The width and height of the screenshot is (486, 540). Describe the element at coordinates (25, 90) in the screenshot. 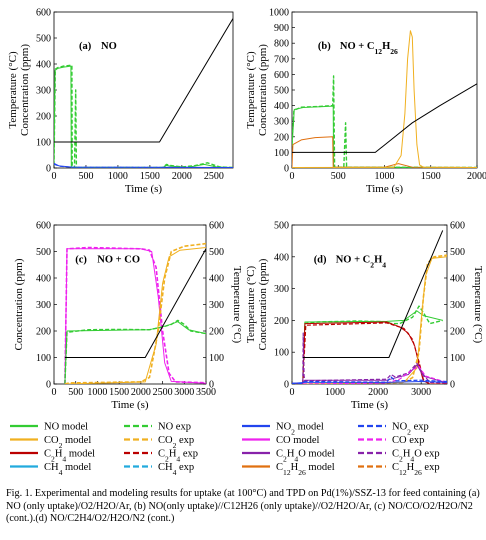

I see `y-axis-label-a: Concentration (ppm)` at that location.